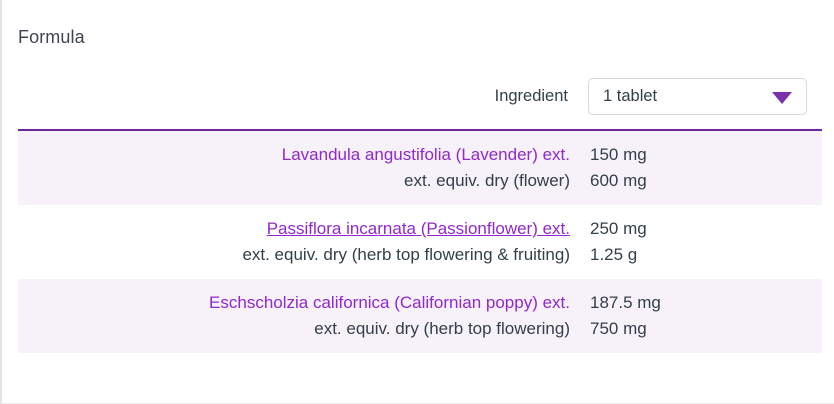 This screenshot has height=404, width=834. I want to click on ingredient-amount: 250 mg, so click(618, 228).